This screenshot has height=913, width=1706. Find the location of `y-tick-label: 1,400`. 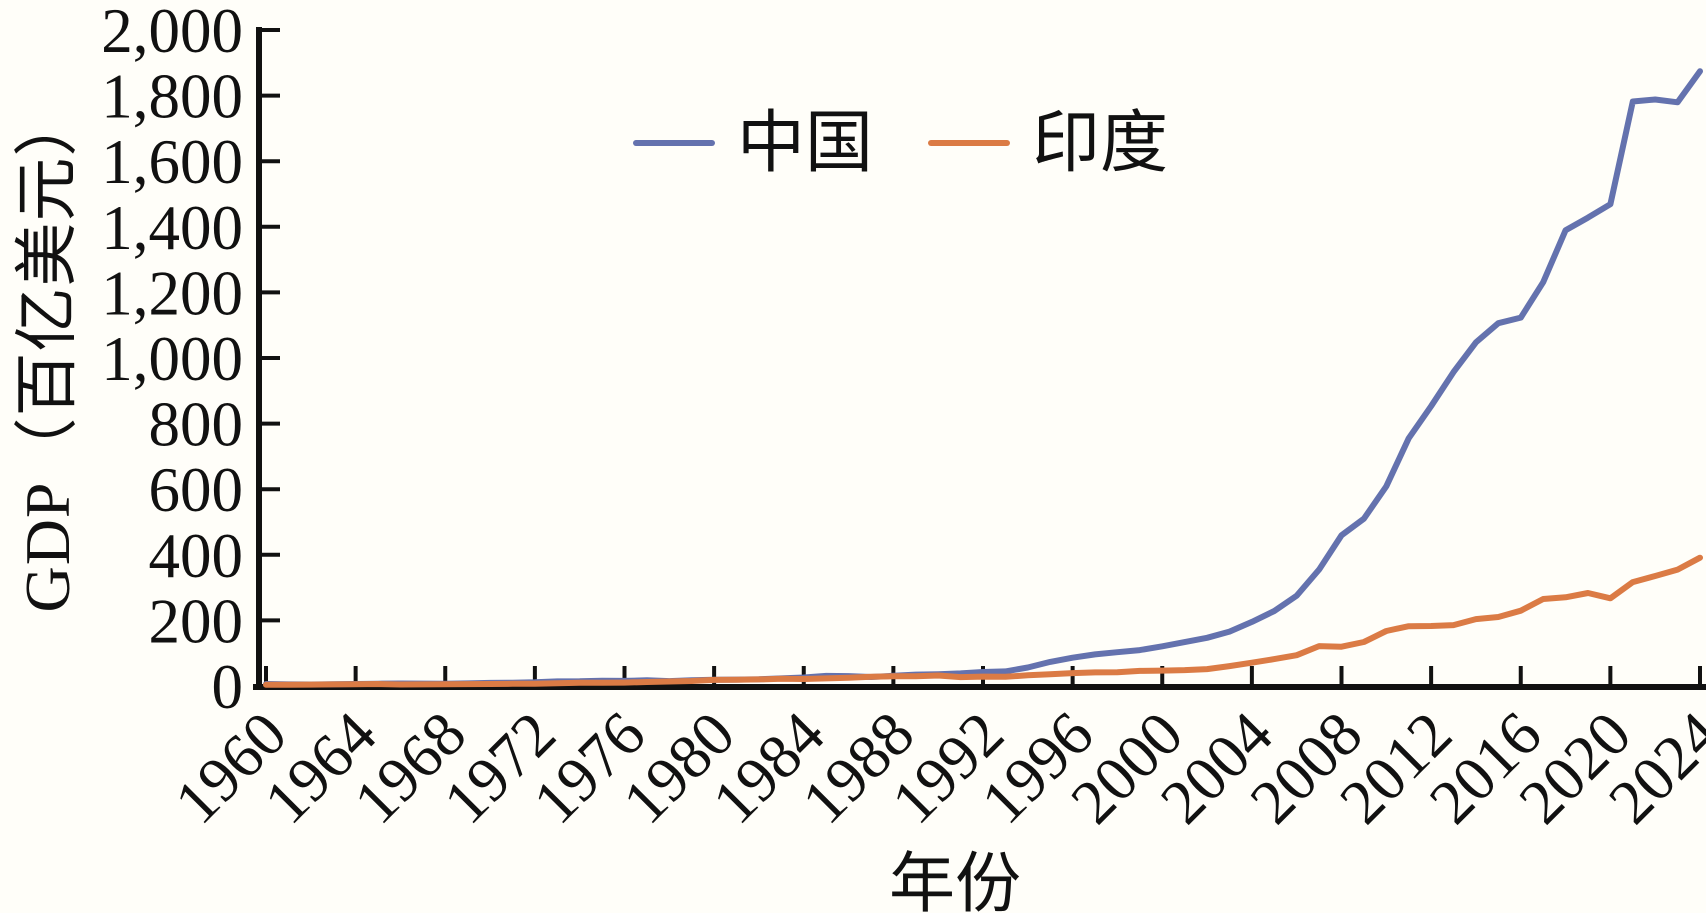

y-tick-label: 1,400 is located at coordinates (172, 228).